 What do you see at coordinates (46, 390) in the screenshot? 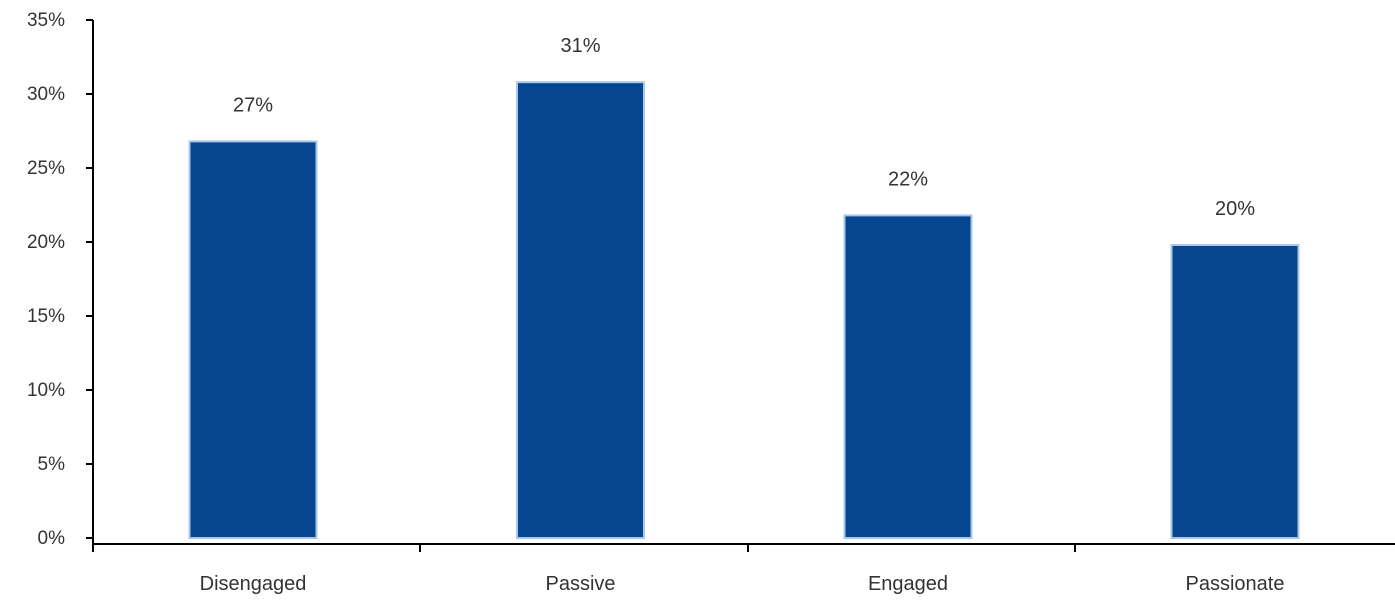
I see `y-tick-label: 10%` at bounding box center [46, 390].